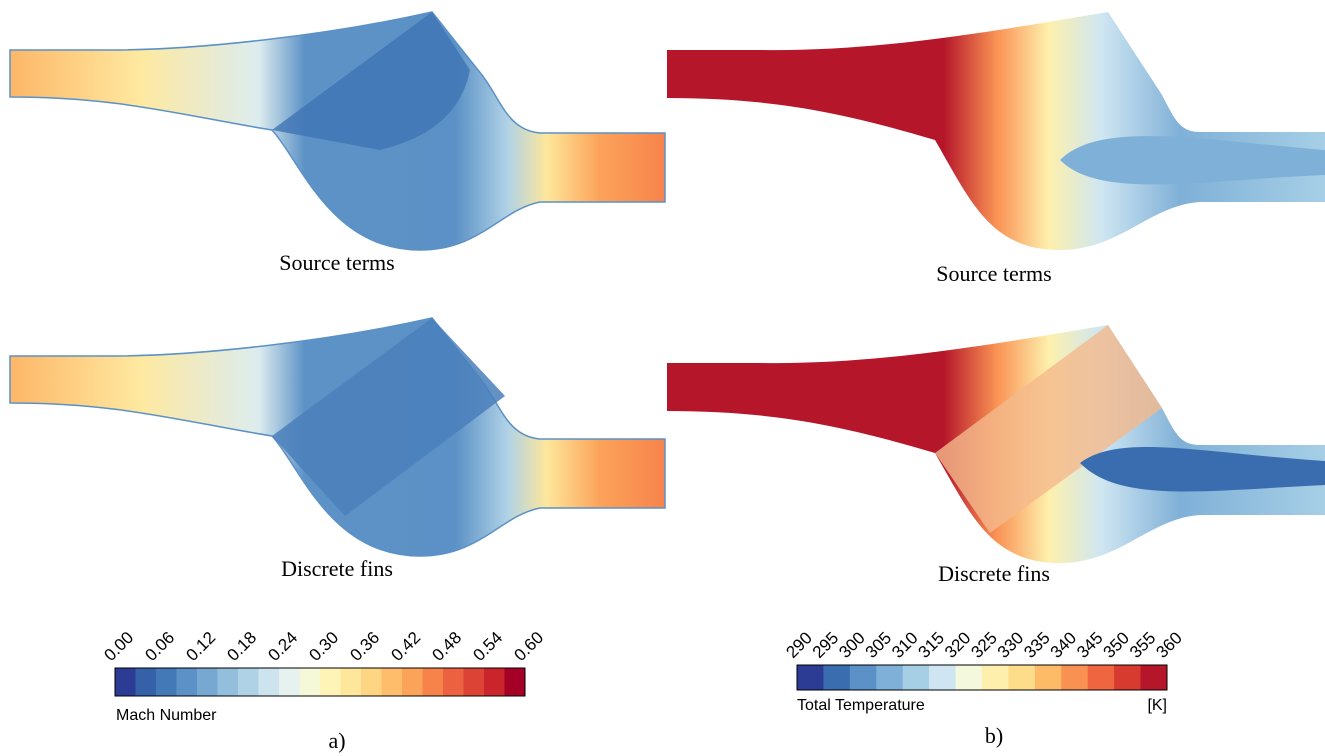 Image resolution: width=1325 pixels, height=756 pixels. I want to click on colorbar-tick-label: 0.60, so click(528, 646).